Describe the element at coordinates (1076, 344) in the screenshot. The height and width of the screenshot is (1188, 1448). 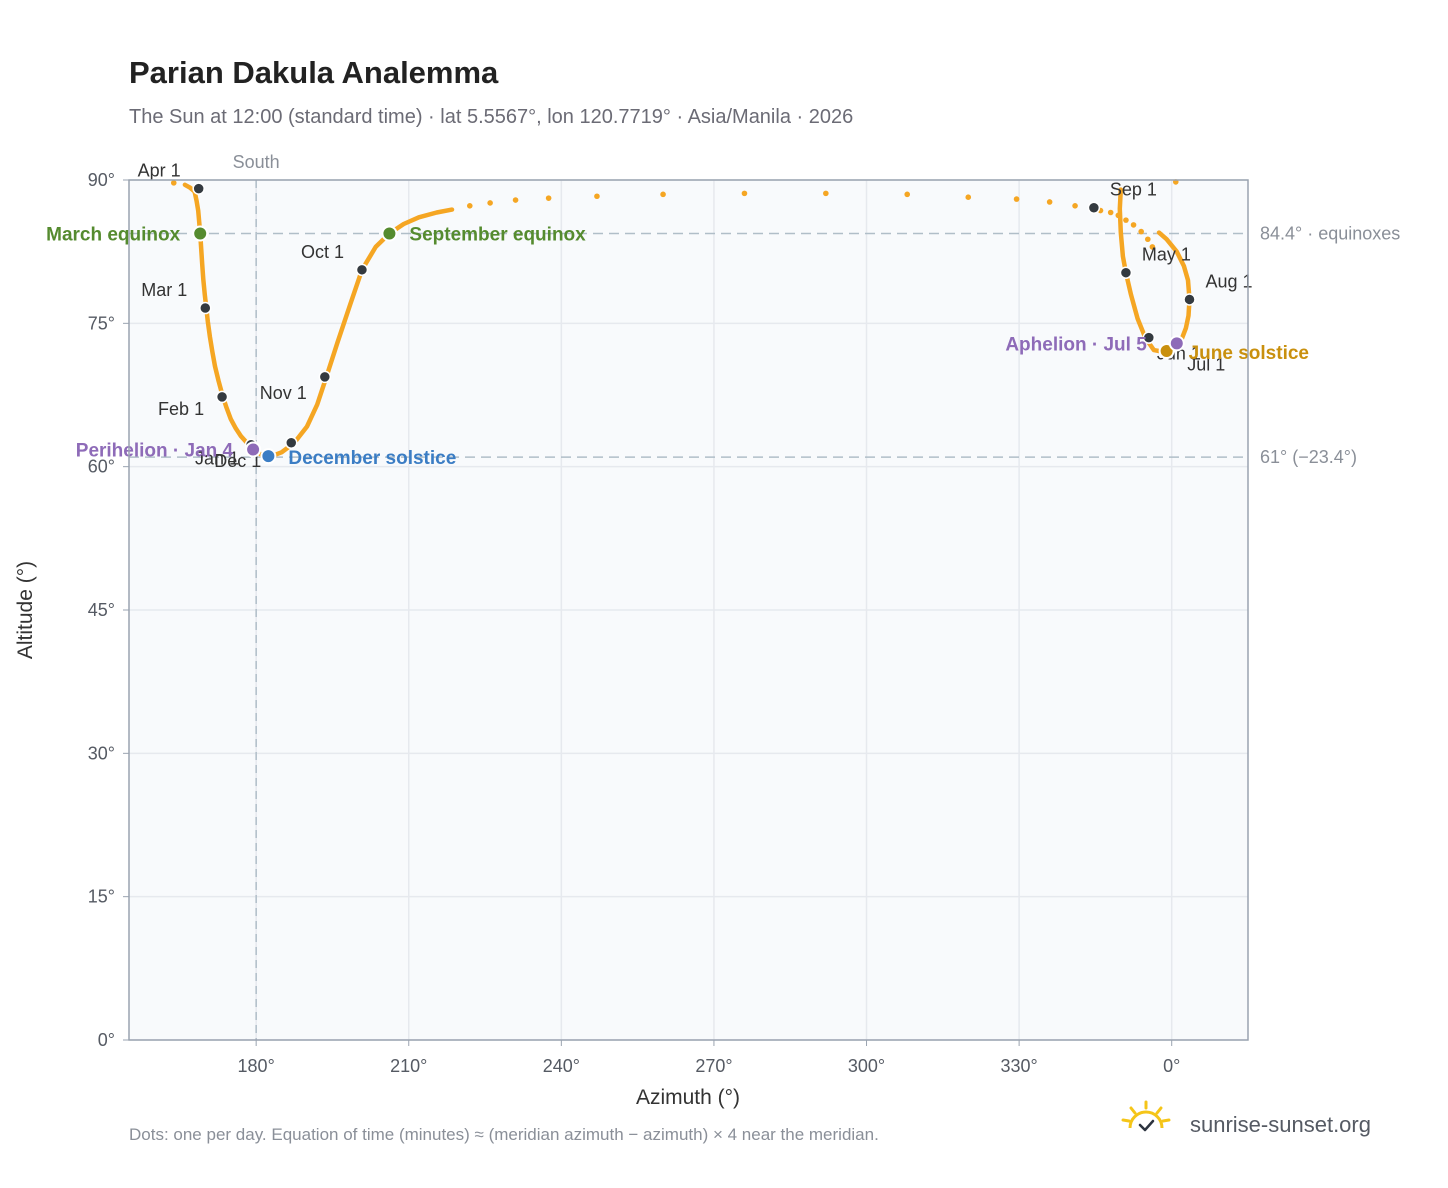
I see `event-label: Aphelion · Jul 5` at that location.